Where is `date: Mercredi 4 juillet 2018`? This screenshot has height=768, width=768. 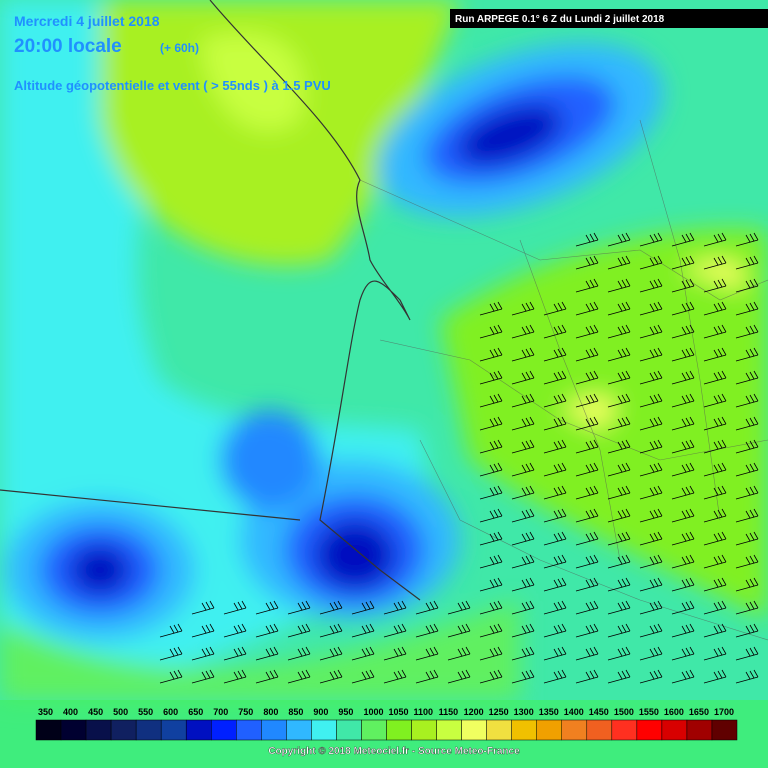 date: Mercredi 4 juillet 2018 is located at coordinates (87, 21).